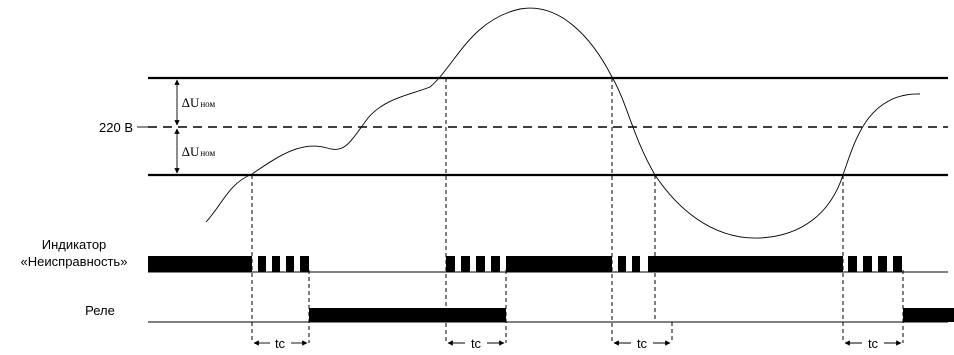  What do you see at coordinates (852, 264) in the screenshot?
I see `indicator-blink-4a` at bounding box center [852, 264].